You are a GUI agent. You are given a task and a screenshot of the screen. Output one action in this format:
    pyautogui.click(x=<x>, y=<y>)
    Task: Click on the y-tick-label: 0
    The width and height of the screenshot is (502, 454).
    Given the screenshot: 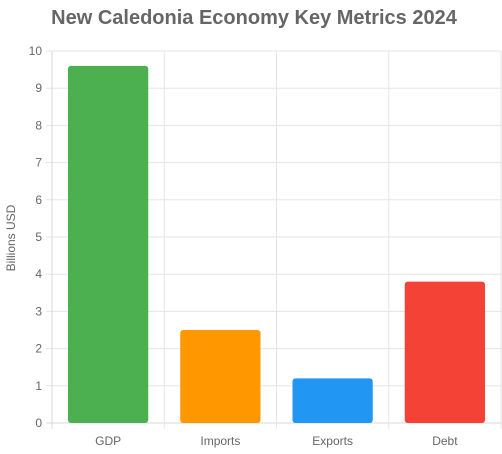 What is the action you would take?
    pyautogui.click(x=38, y=423)
    